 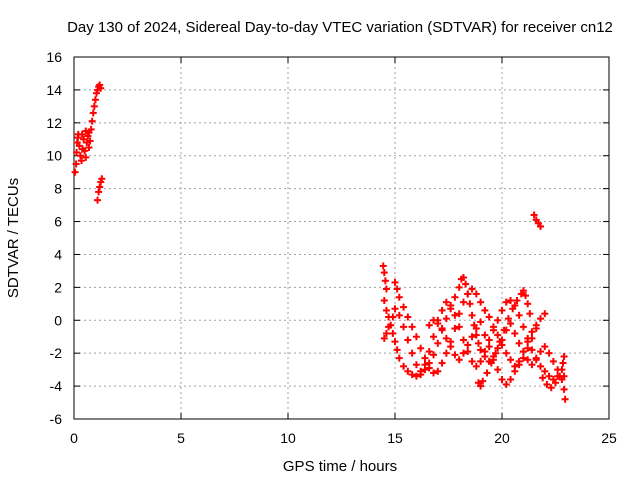 What do you see at coordinates (58, 189) in the screenshot?
I see `y-tick-label: 8` at bounding box center [58, 189].